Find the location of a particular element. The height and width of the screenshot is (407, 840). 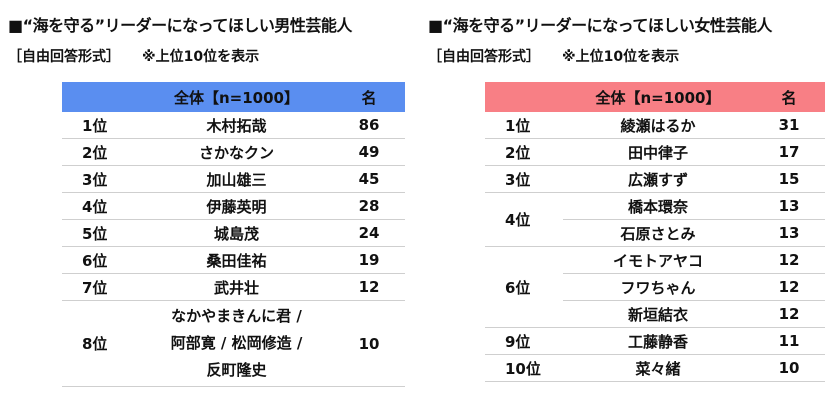

name-cell: 武井壮 is located at coordinates (236, 287).